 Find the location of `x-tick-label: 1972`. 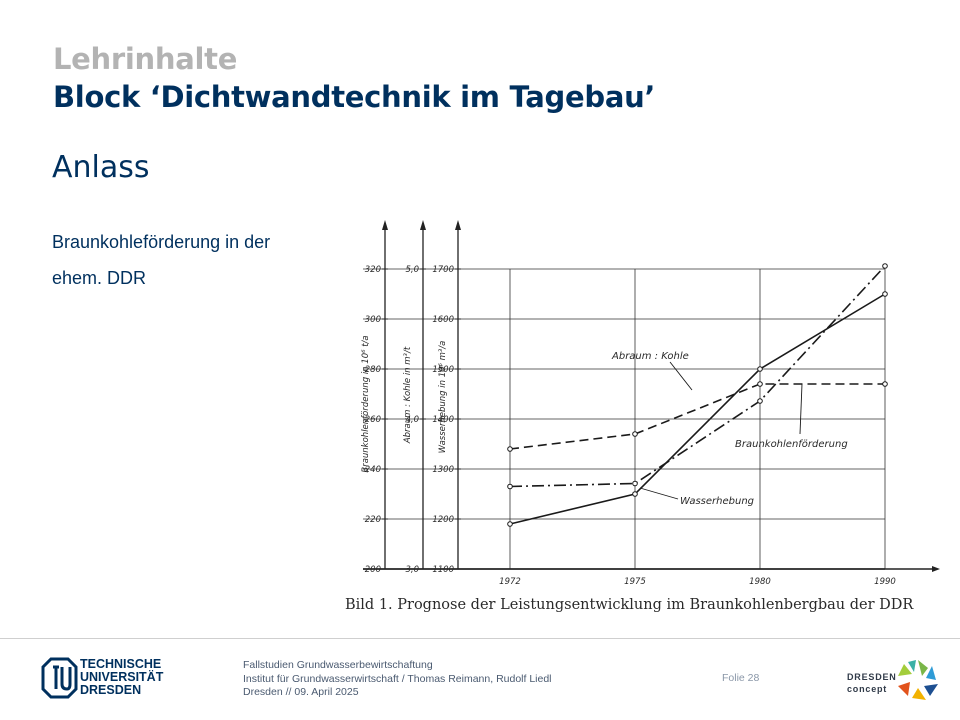

x-tick-label: 1972 is located at coordinates (510, 582).